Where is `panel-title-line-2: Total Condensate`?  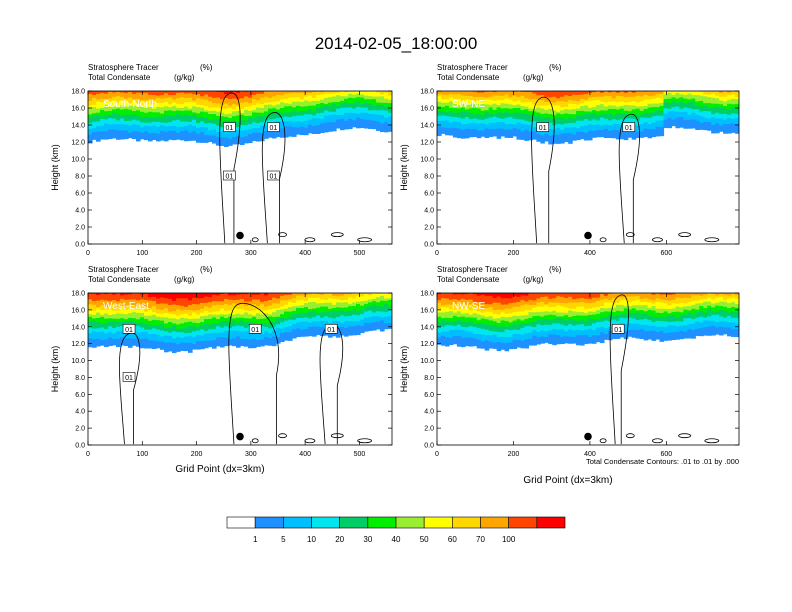
panel-title-line-2: Total Condensate is located at coordinates (119, 279).